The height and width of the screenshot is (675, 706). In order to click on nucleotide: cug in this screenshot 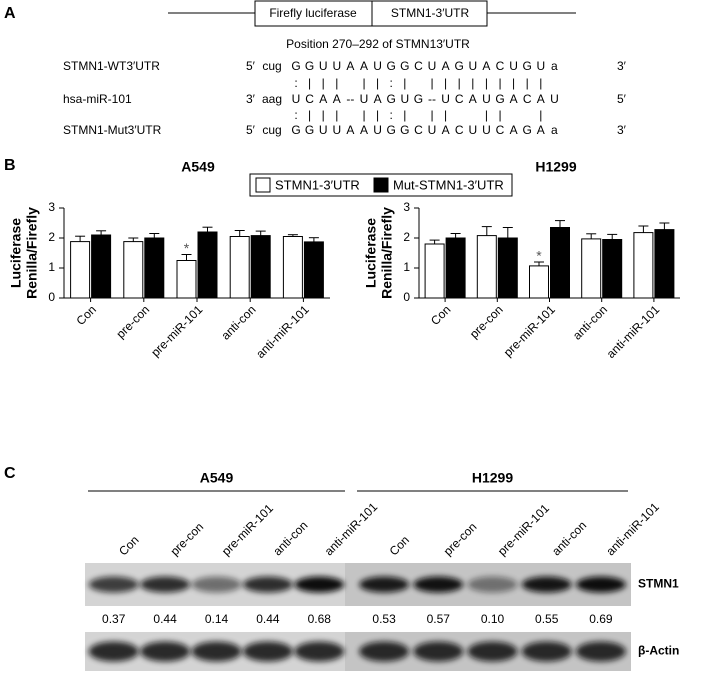, I will do `click(271, 66)`.